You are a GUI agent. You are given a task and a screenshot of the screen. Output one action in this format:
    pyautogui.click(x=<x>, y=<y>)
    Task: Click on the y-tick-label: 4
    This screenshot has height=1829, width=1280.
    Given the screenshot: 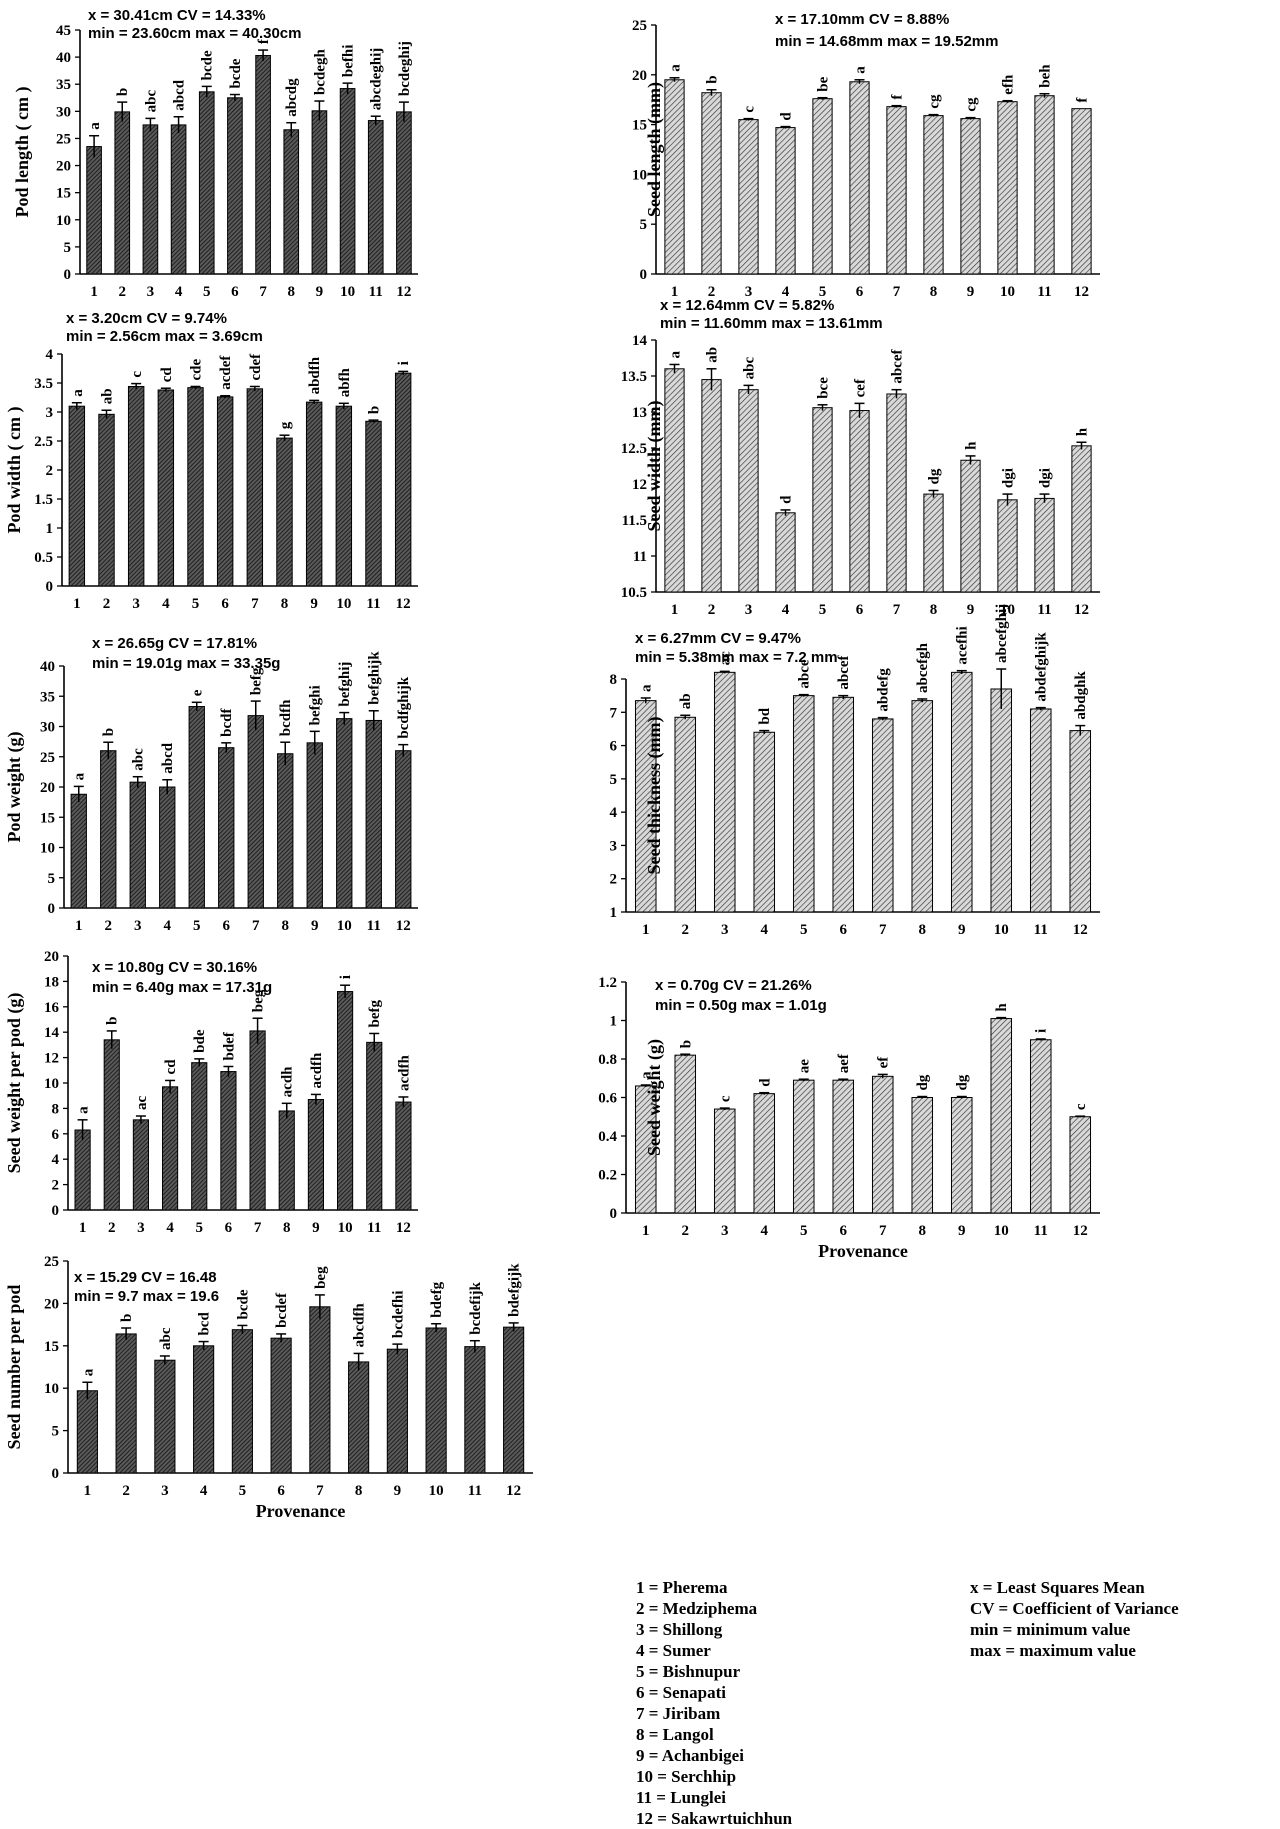 What is the action you would take?
    pyautogui.click(x=56, y=1160)
    